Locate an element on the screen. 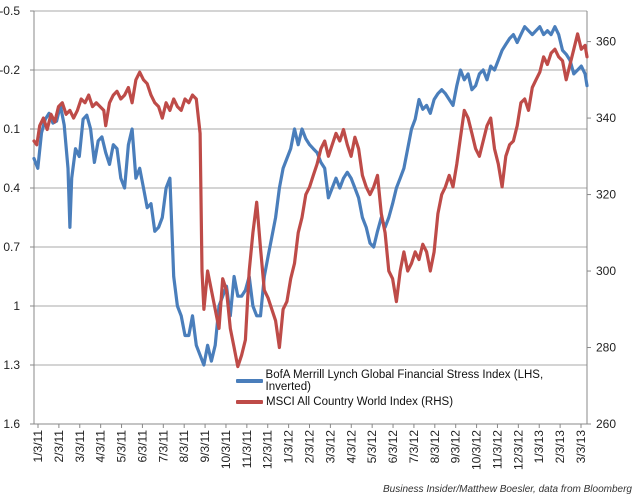 The height and width of the screenshot is (498, 638). x-tick-label: 2/3/12 is located at coordinates (310, 447).